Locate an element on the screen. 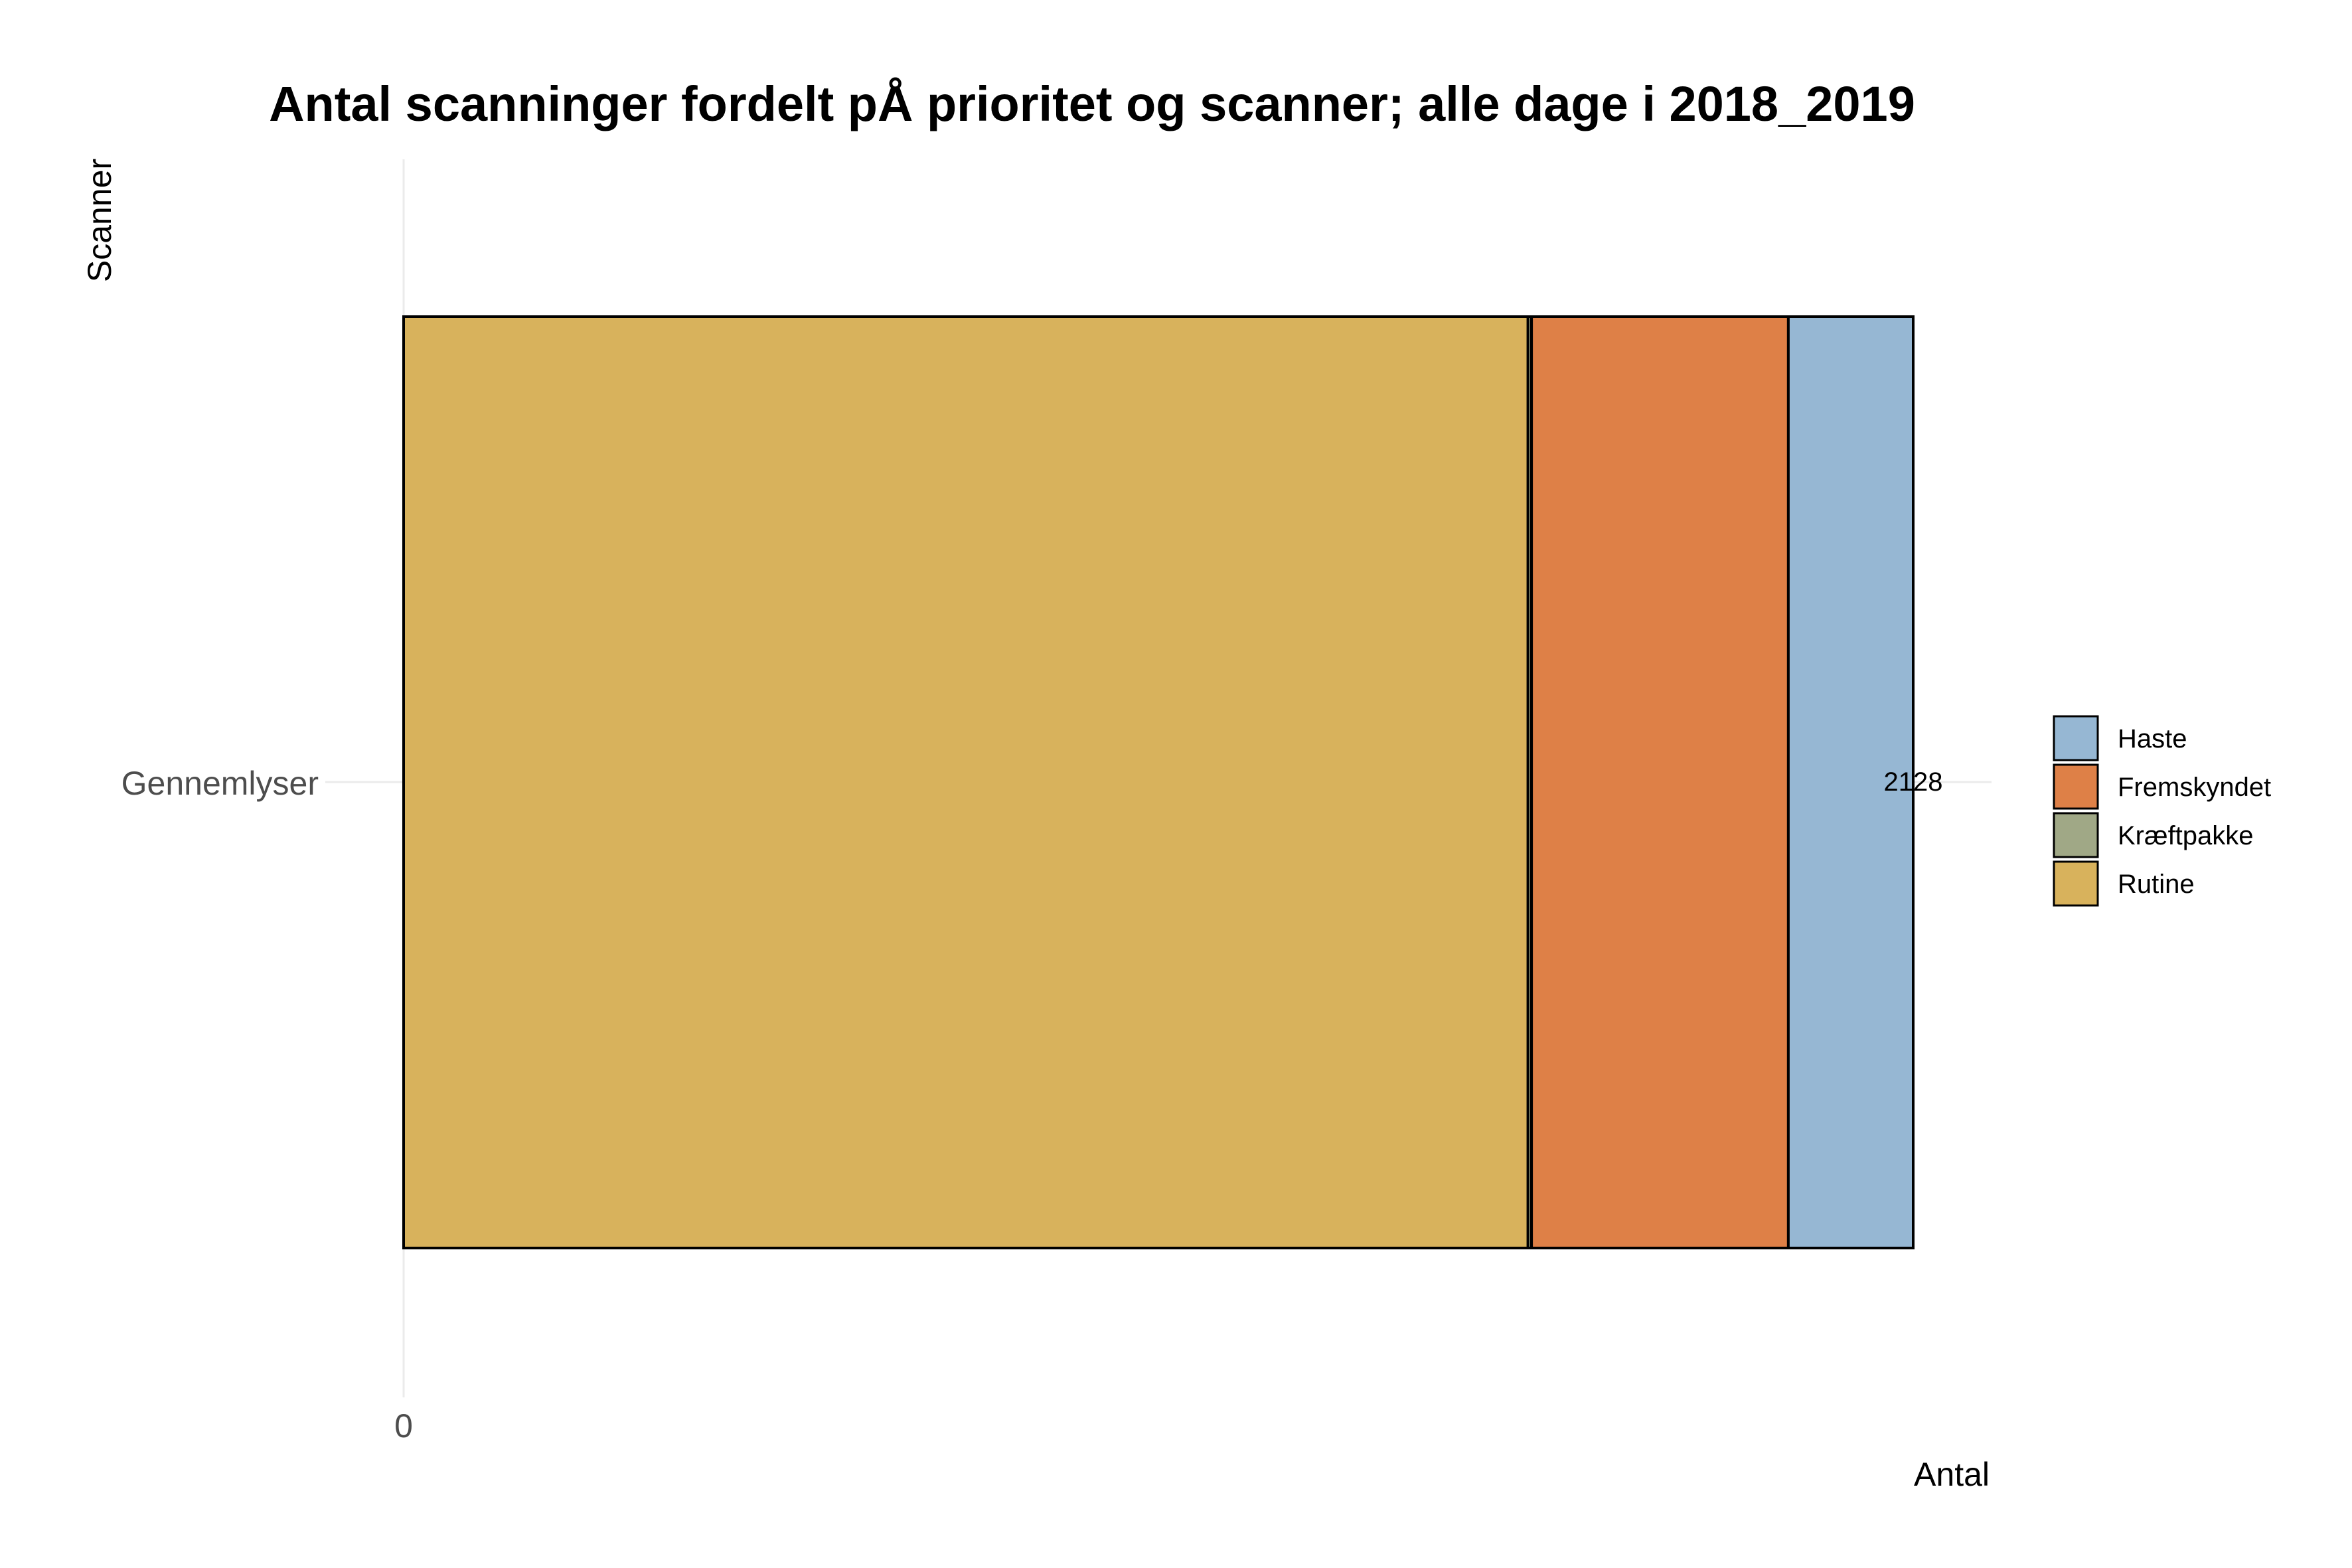 The height and width of the screenshot is (1568, 2352). legend-label-rutine: Rutine is located at coordinates (2156, 885).